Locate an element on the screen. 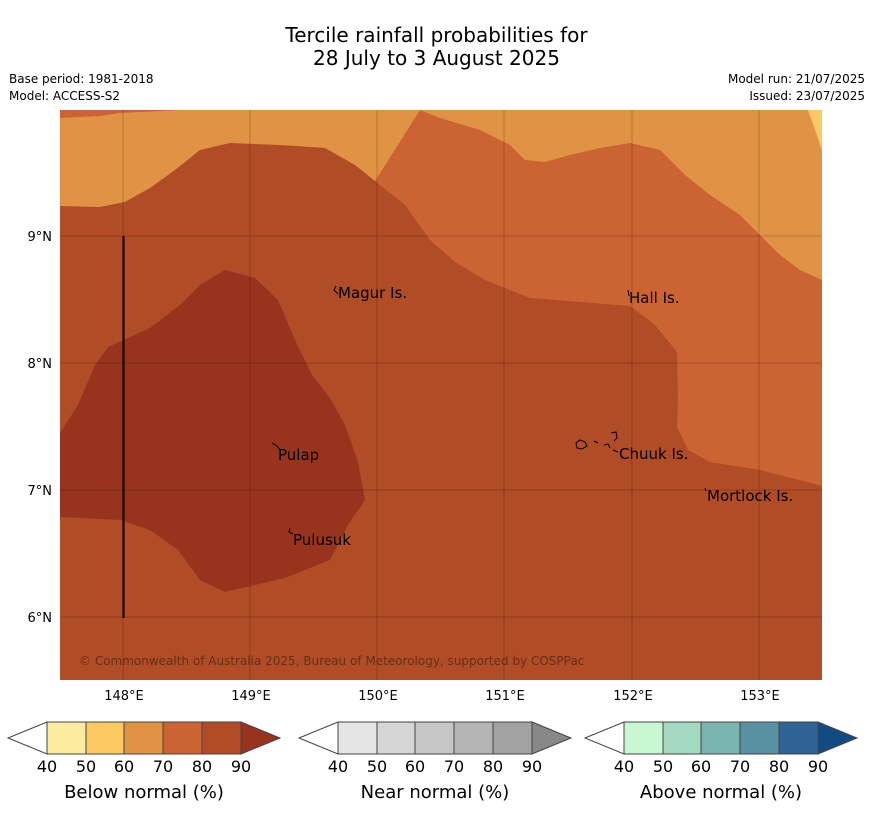 The image size is (873, 816). title-line-1: Tercile rainfall probabilities for is located at coordinates (436, 35).